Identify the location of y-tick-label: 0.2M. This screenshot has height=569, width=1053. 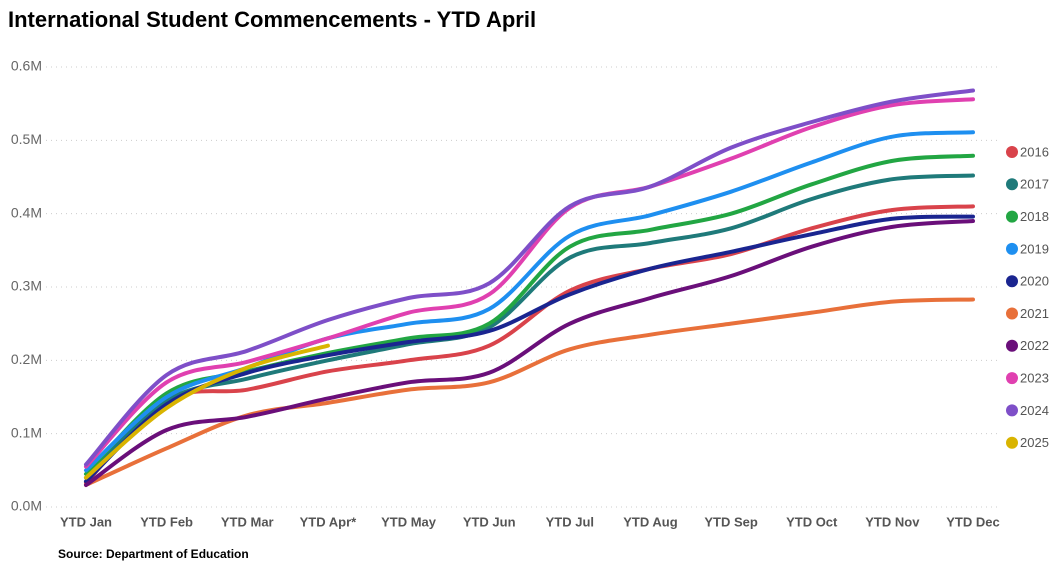
(26, 359).